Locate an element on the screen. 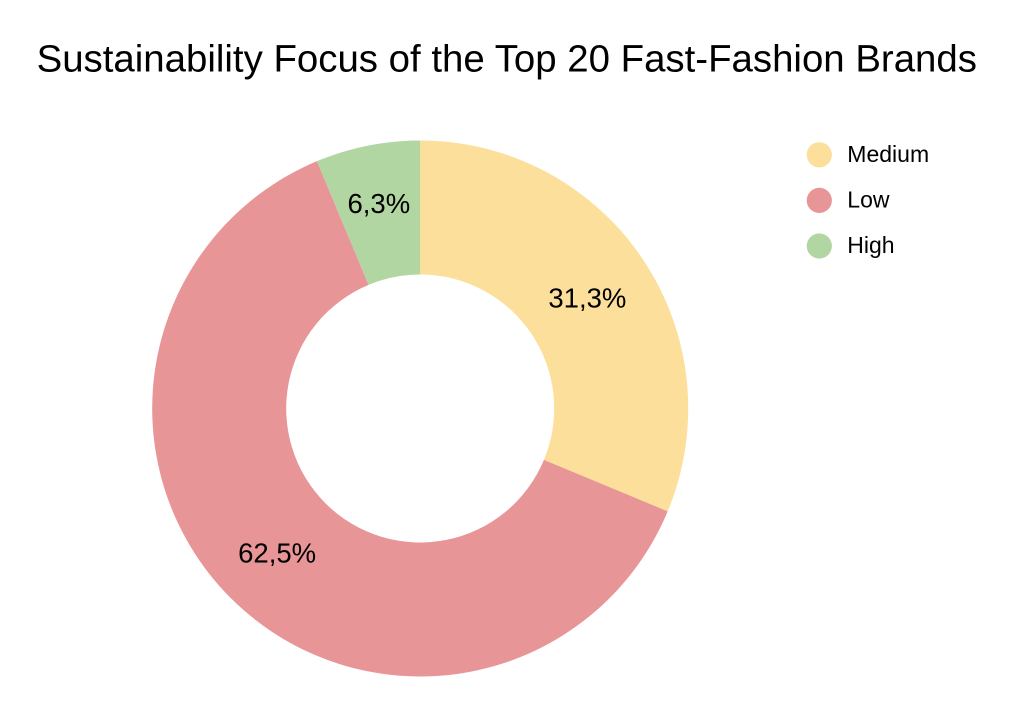  legend: Medium Low High is located at coordinates (867, 200).